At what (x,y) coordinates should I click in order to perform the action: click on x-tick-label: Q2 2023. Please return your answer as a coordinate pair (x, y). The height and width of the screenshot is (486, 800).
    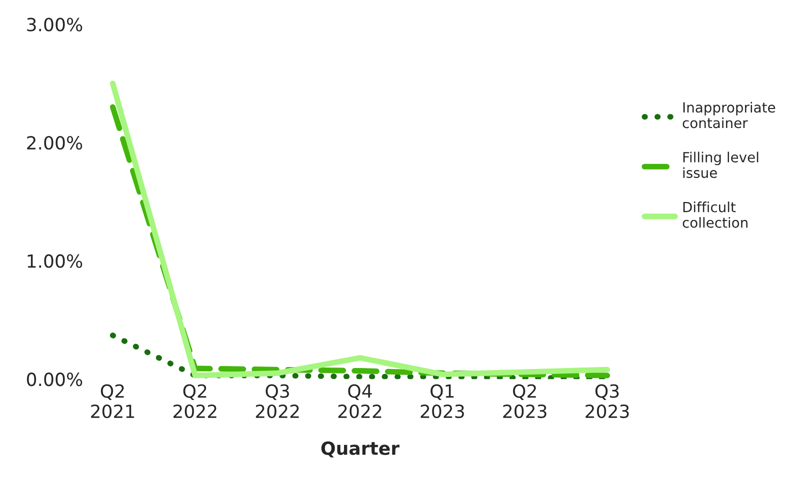
    Looking at the image, I should click on (524, 401).